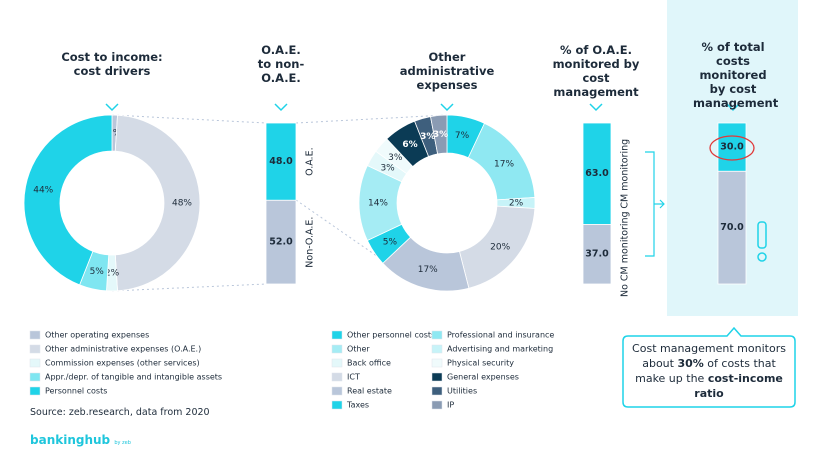 The width and height of the screenshot is (825, 464). What do you see at coordinates (462, 391) in the screenshot?
I see `legend-label: Utilities` at bounding box center [462, 391].